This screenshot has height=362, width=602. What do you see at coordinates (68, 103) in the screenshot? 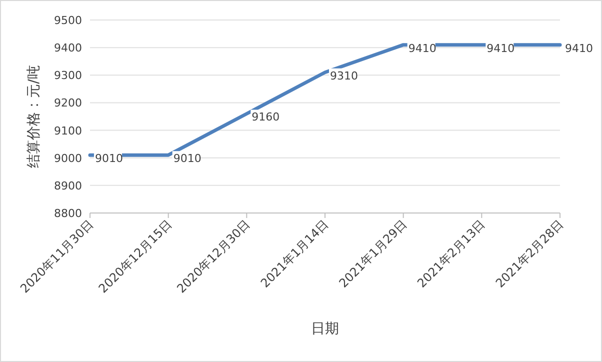
I see `y-tick-label: 9200` at bounding box center [68, 103].